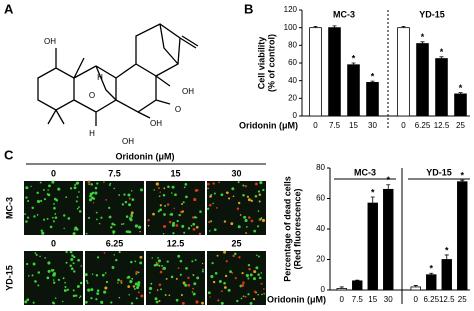  What do you see at coordinates (365, 172) in the screenshot?
I see `group-label: MC-3` at bounding box center [365, 172].